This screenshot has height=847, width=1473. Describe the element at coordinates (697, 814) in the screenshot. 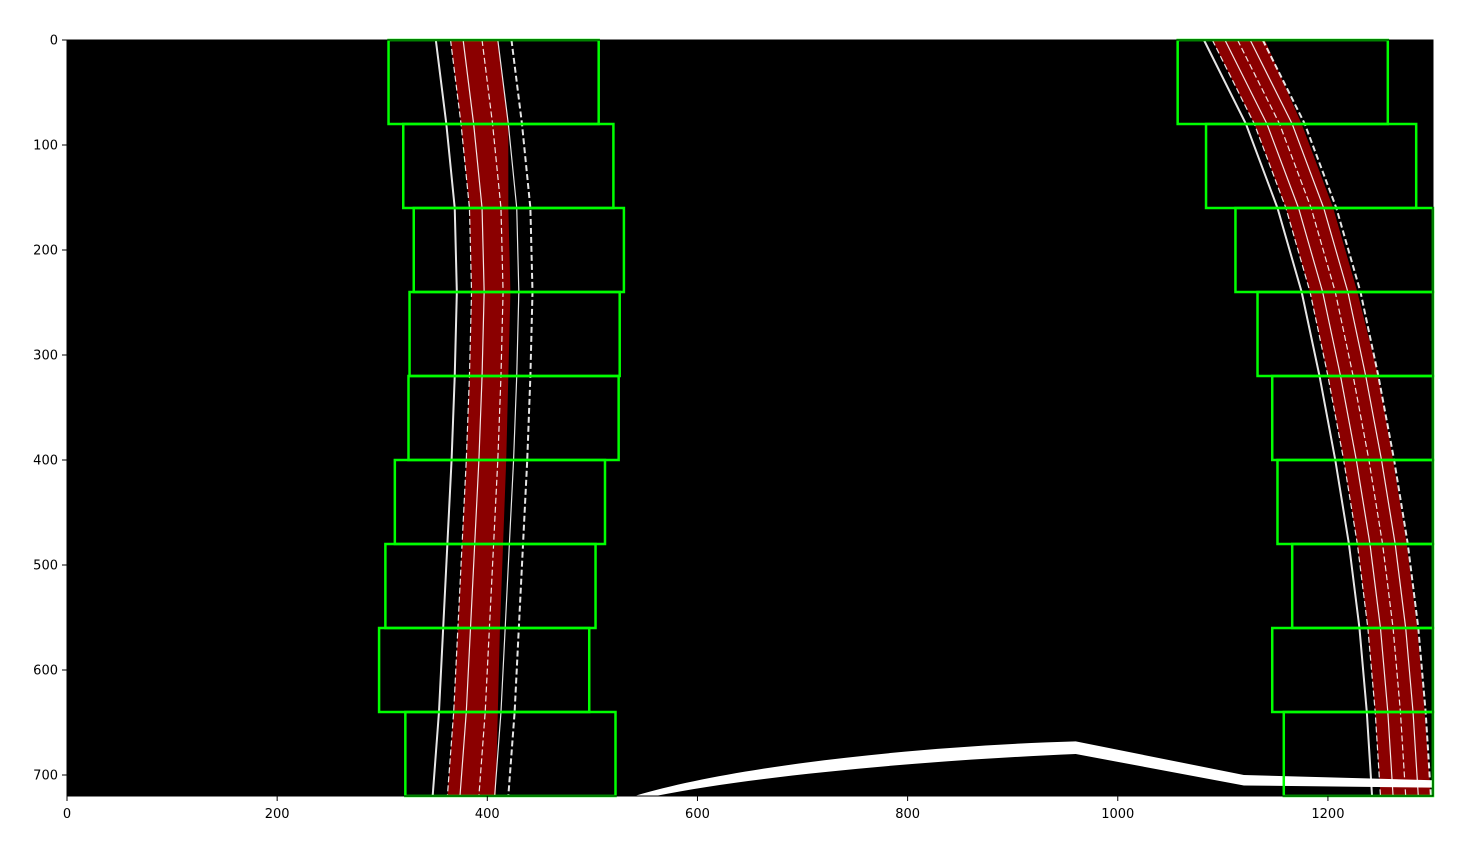

I see `x-tick-label-600: 600` at that location.